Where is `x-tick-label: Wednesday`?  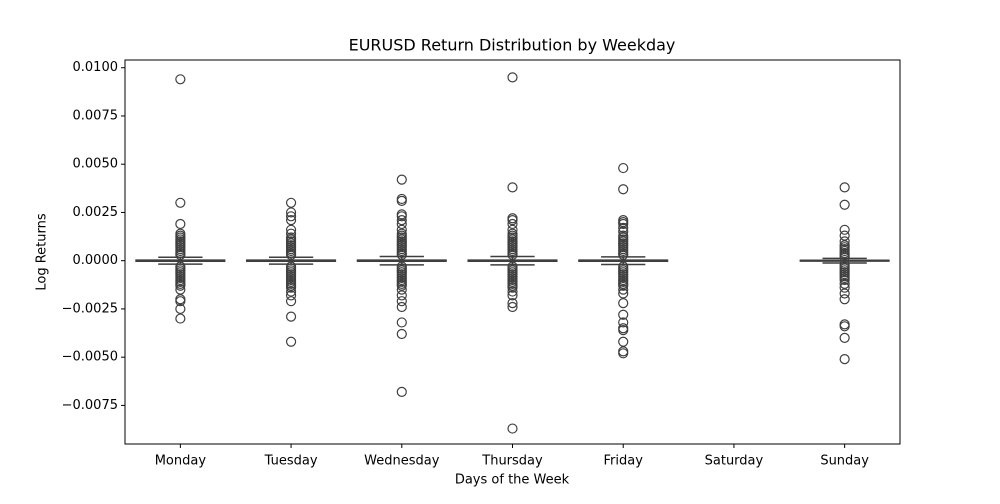 x-tick-label: Wednesday is located at coordinates (402, 461).